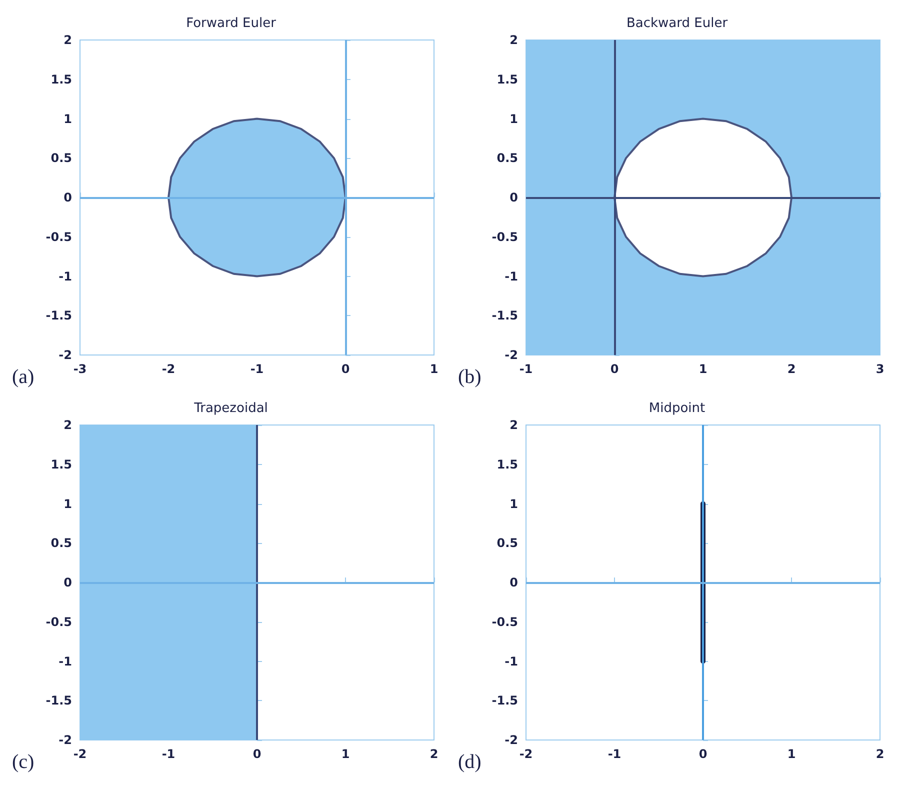 This screenshot has height=787, width=909. What do you see at coordinates (80, 369) in the screenshot?
I see `x-tick-label: -3` at bounding box center [80, 369].